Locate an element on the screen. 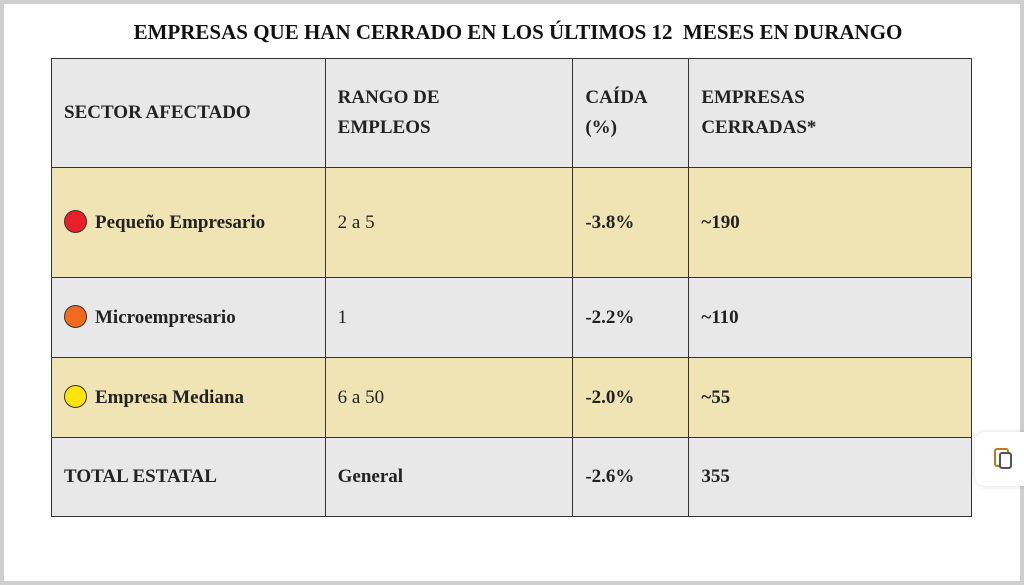 The width and height of the screenshot is (1024, 585). header-text: SECTOR AFECTADO is located at coordinates (157, 112).